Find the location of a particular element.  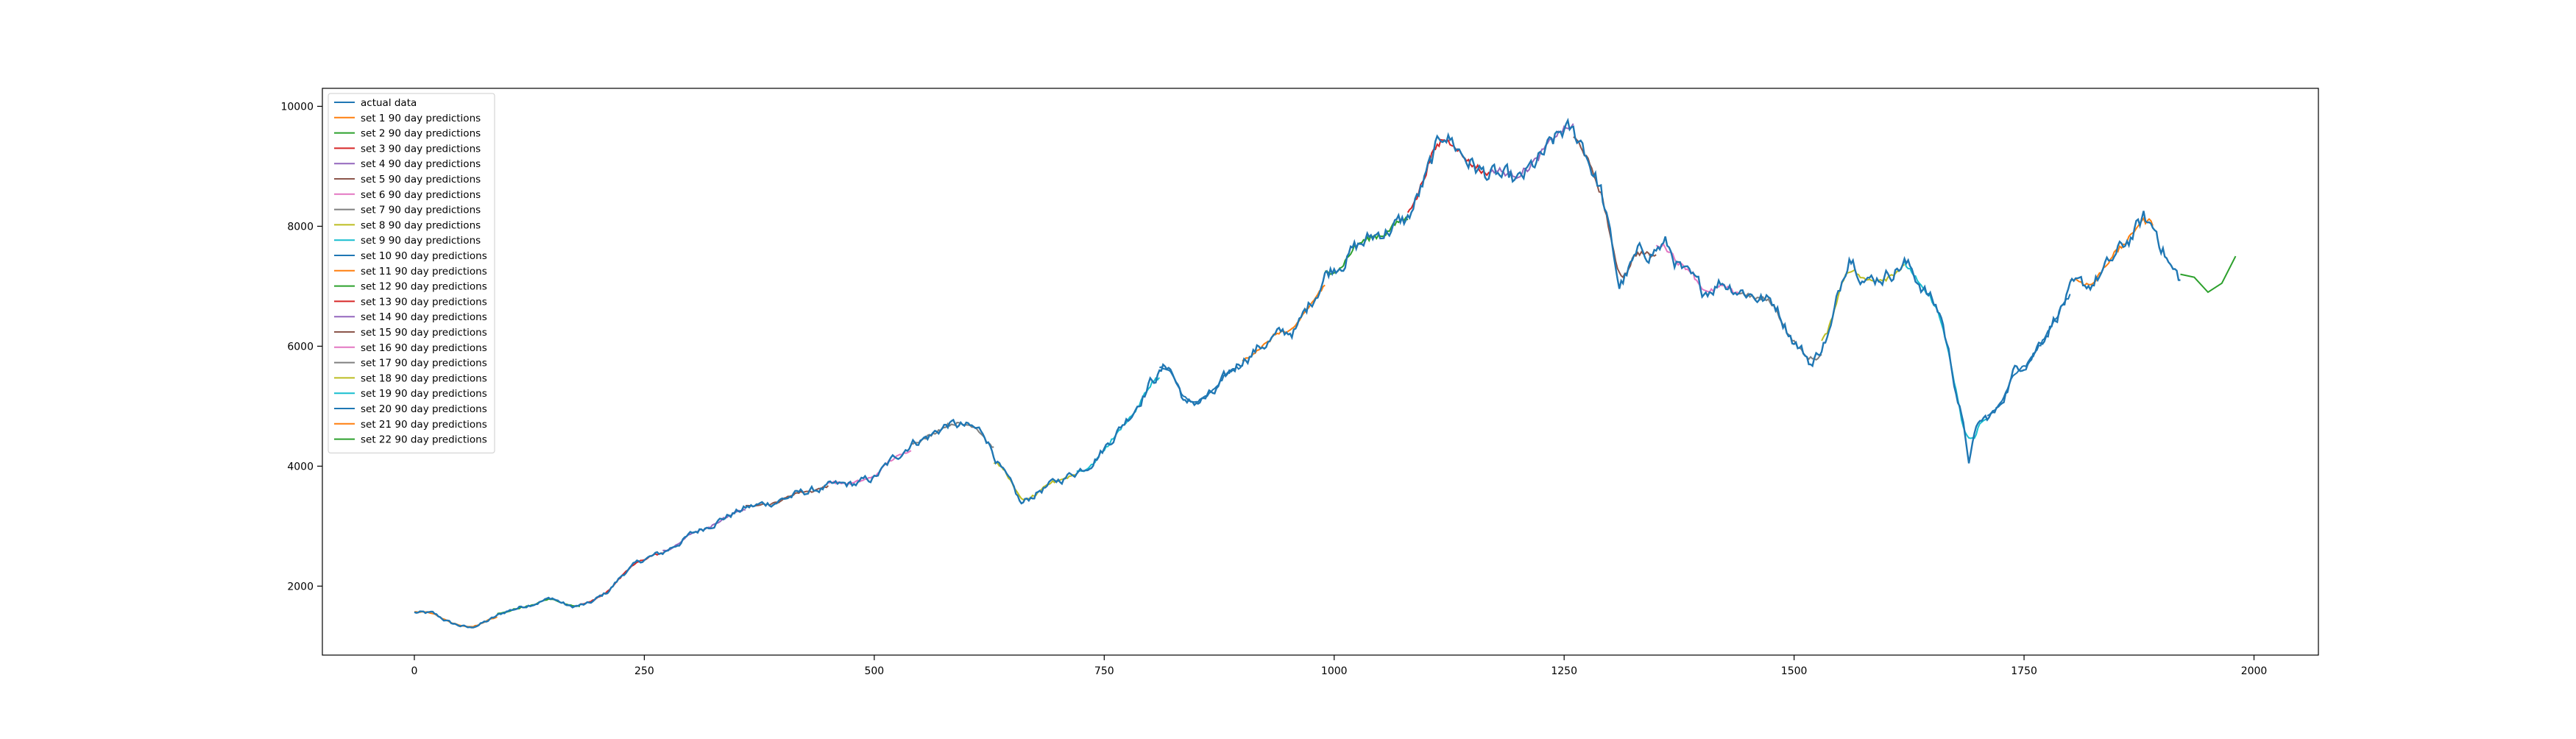

x-tick-label: 1500 is located at coordinates (1794, 671).